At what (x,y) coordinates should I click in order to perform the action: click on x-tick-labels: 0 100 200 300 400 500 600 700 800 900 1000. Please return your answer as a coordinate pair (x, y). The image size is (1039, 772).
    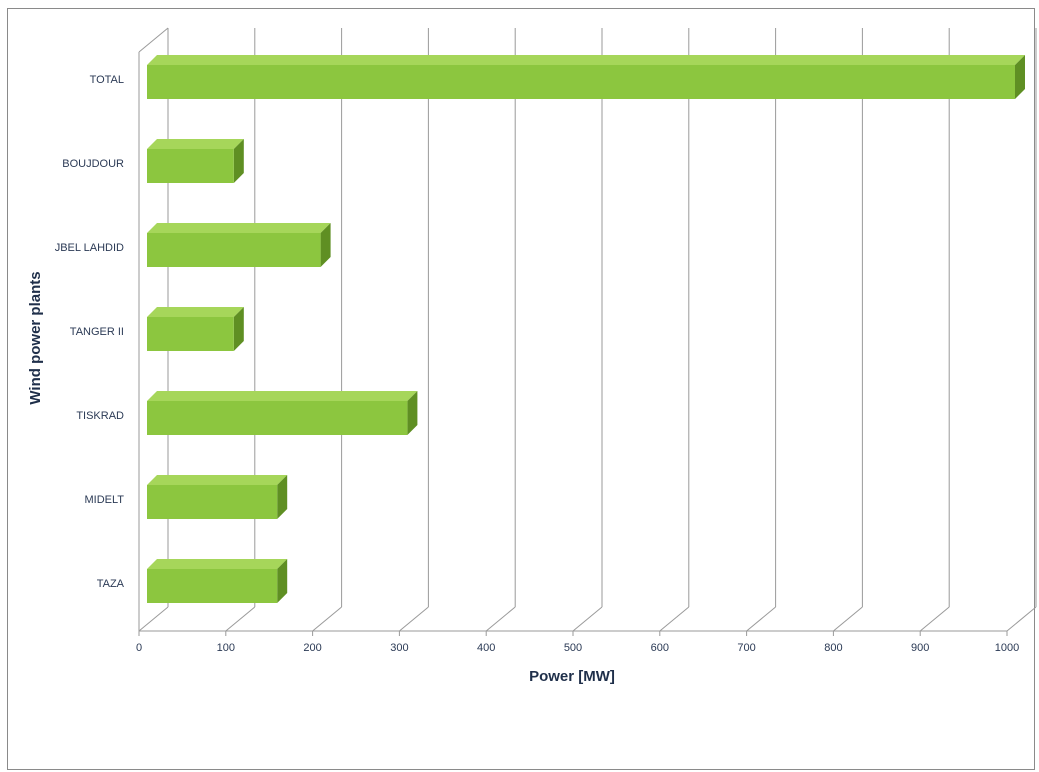
    Looking at the image, I should click on (577, 648).